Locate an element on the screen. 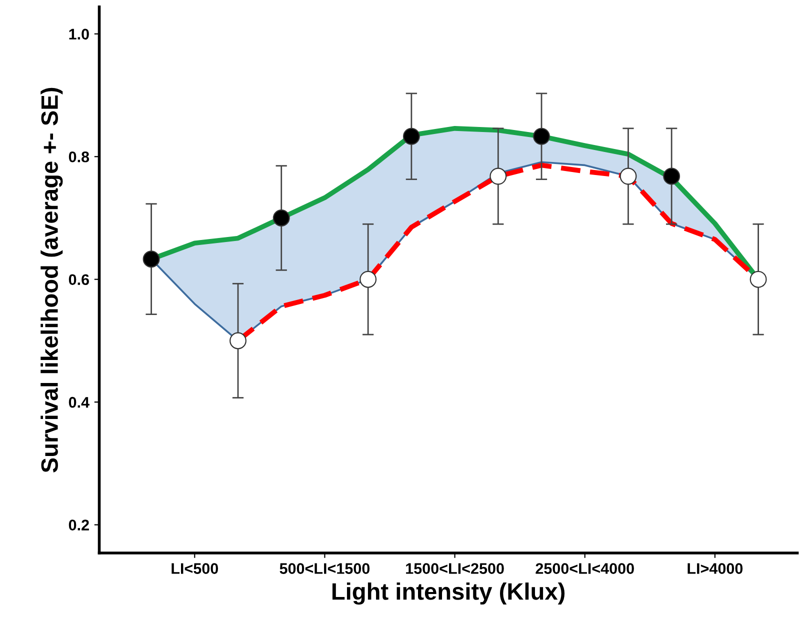 Image resolution: width=807 pixels, height=627 pixels. y-tick-label: 0.2 is located at coordinates (78, 525).